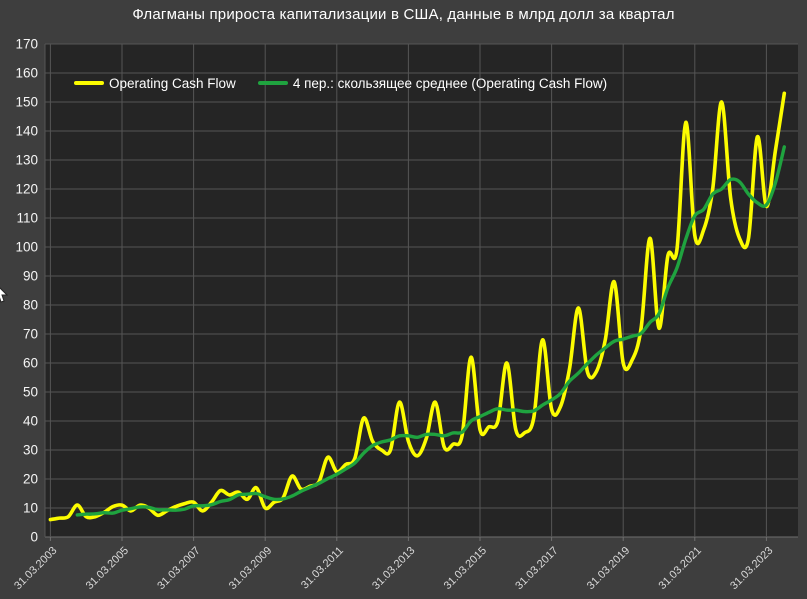 The height and width of the screenshot is (599, 807). Describe the element at coordinates (322, 568) in the screenshot. I see `x-axis-tick-label: 31.03.2011` at that location.